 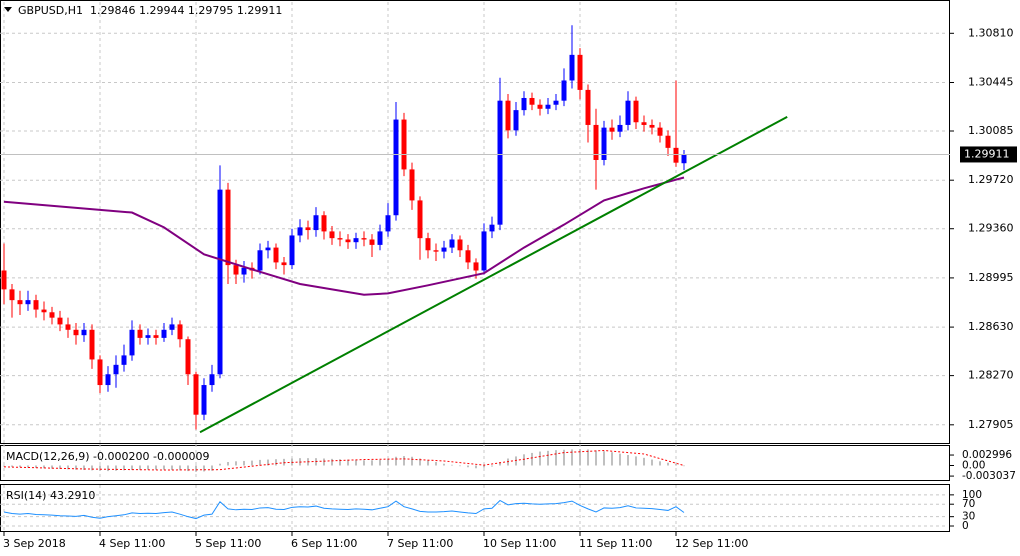 I want to click on current-price-label: 1.29911, so click(x=987, y=153).